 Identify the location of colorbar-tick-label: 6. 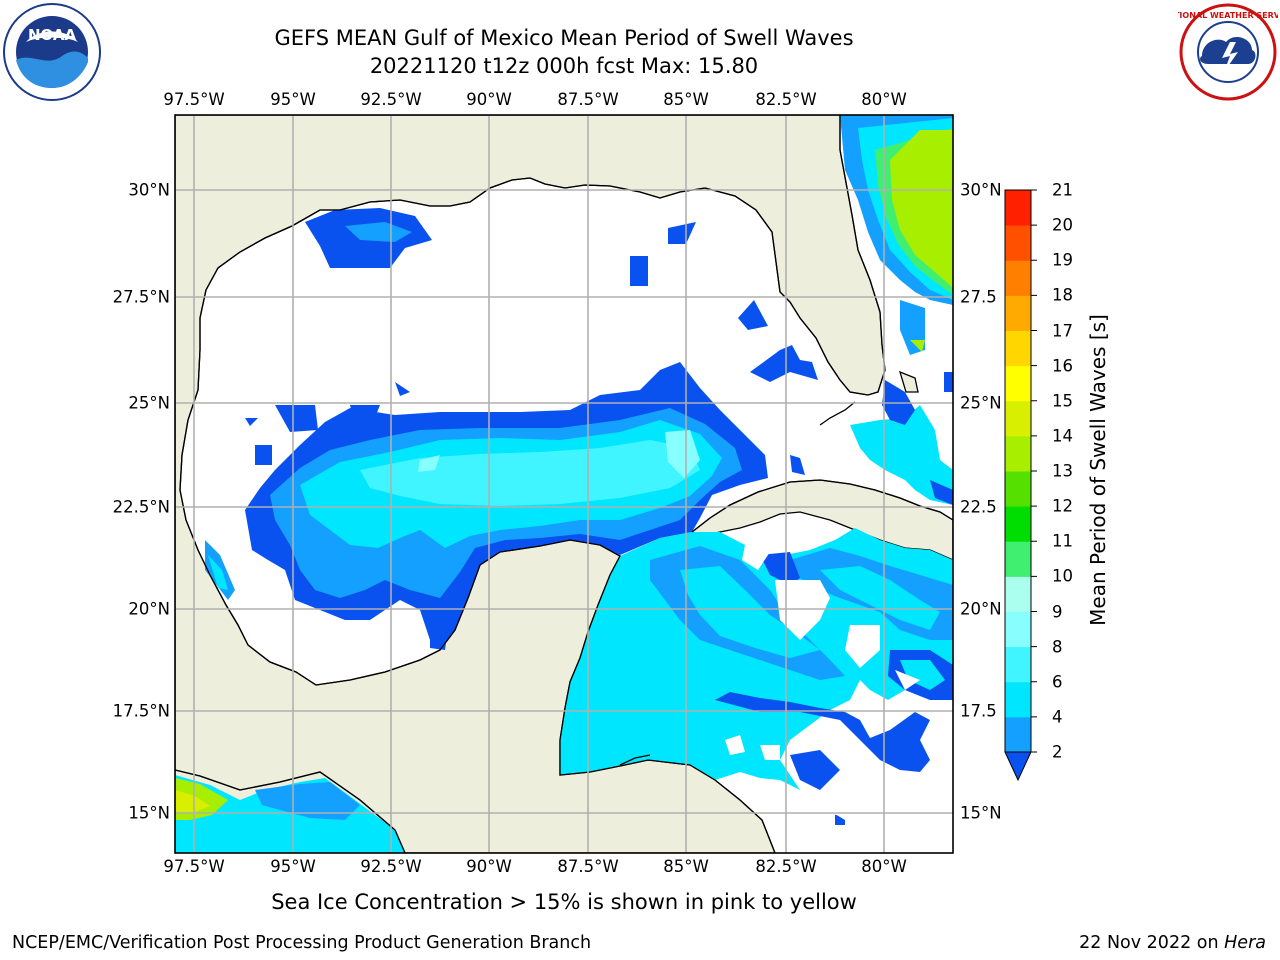
(1057, 682).